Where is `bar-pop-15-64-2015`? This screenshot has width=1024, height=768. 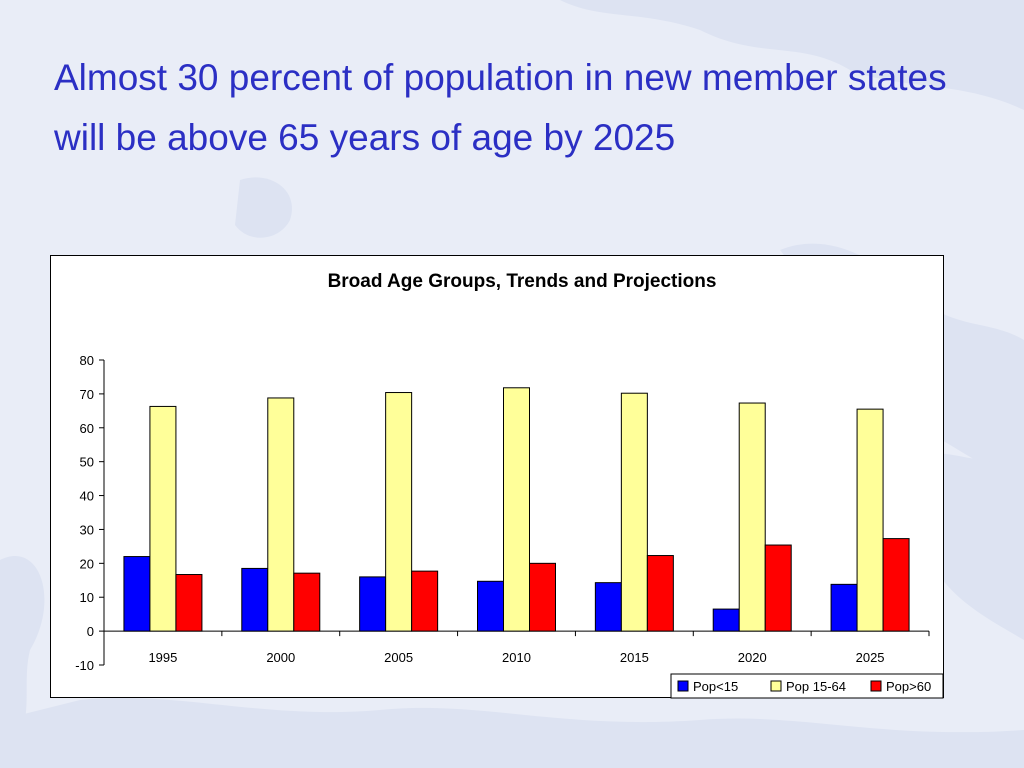
bar-pop-15-64-2015 is located at coordinates (634, 512).